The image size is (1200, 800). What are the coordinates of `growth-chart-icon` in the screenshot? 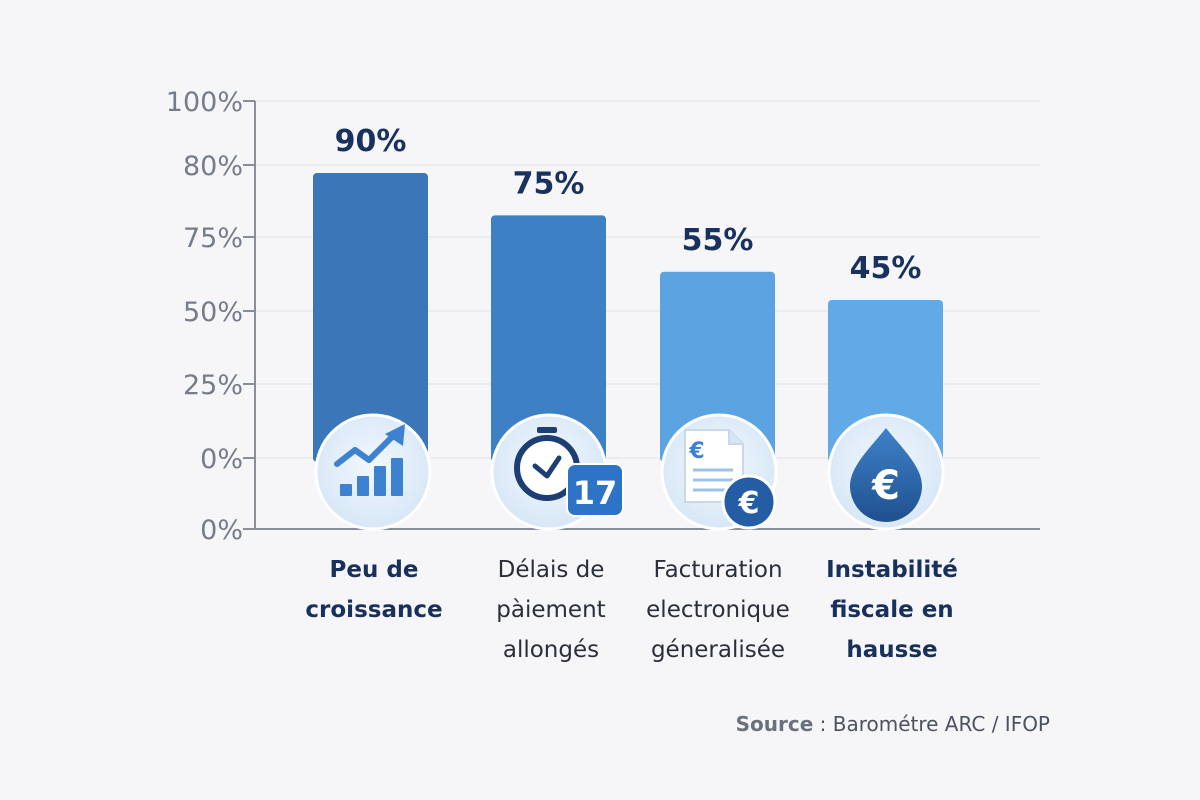 It's located at (373, 472).